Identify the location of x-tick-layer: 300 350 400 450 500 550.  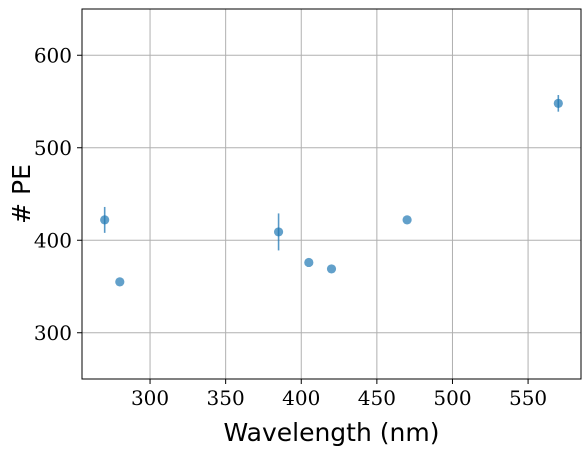
(339, 394).